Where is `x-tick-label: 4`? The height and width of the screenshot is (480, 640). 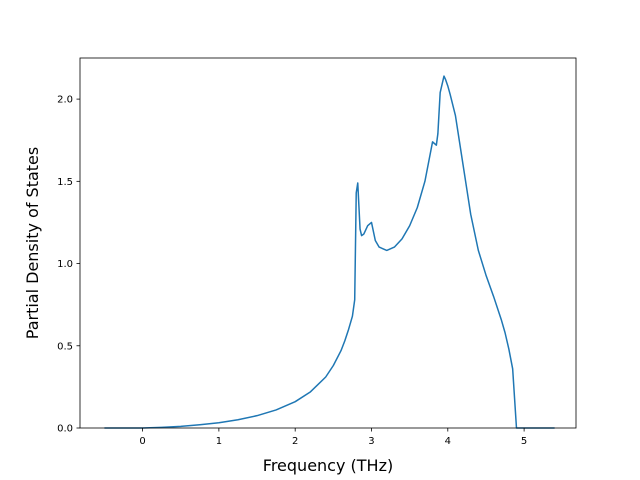 x-tick-label: 4 is located at coordinates (448, 441).